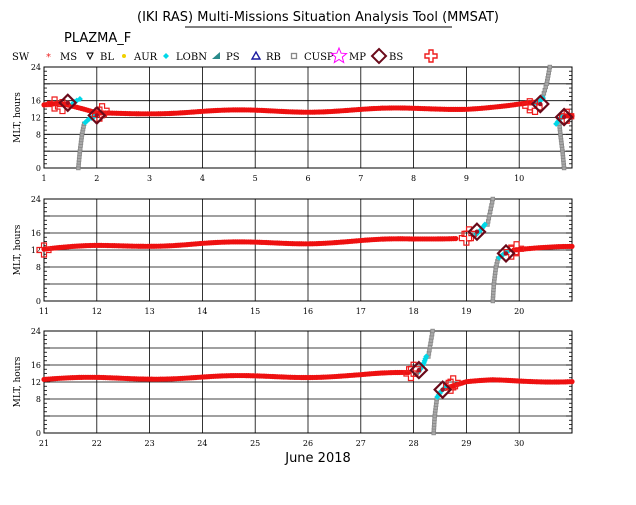  Describe the element at coordinates (319, 57) in the screenshot. I see `legend-label: CUSP` at that location.